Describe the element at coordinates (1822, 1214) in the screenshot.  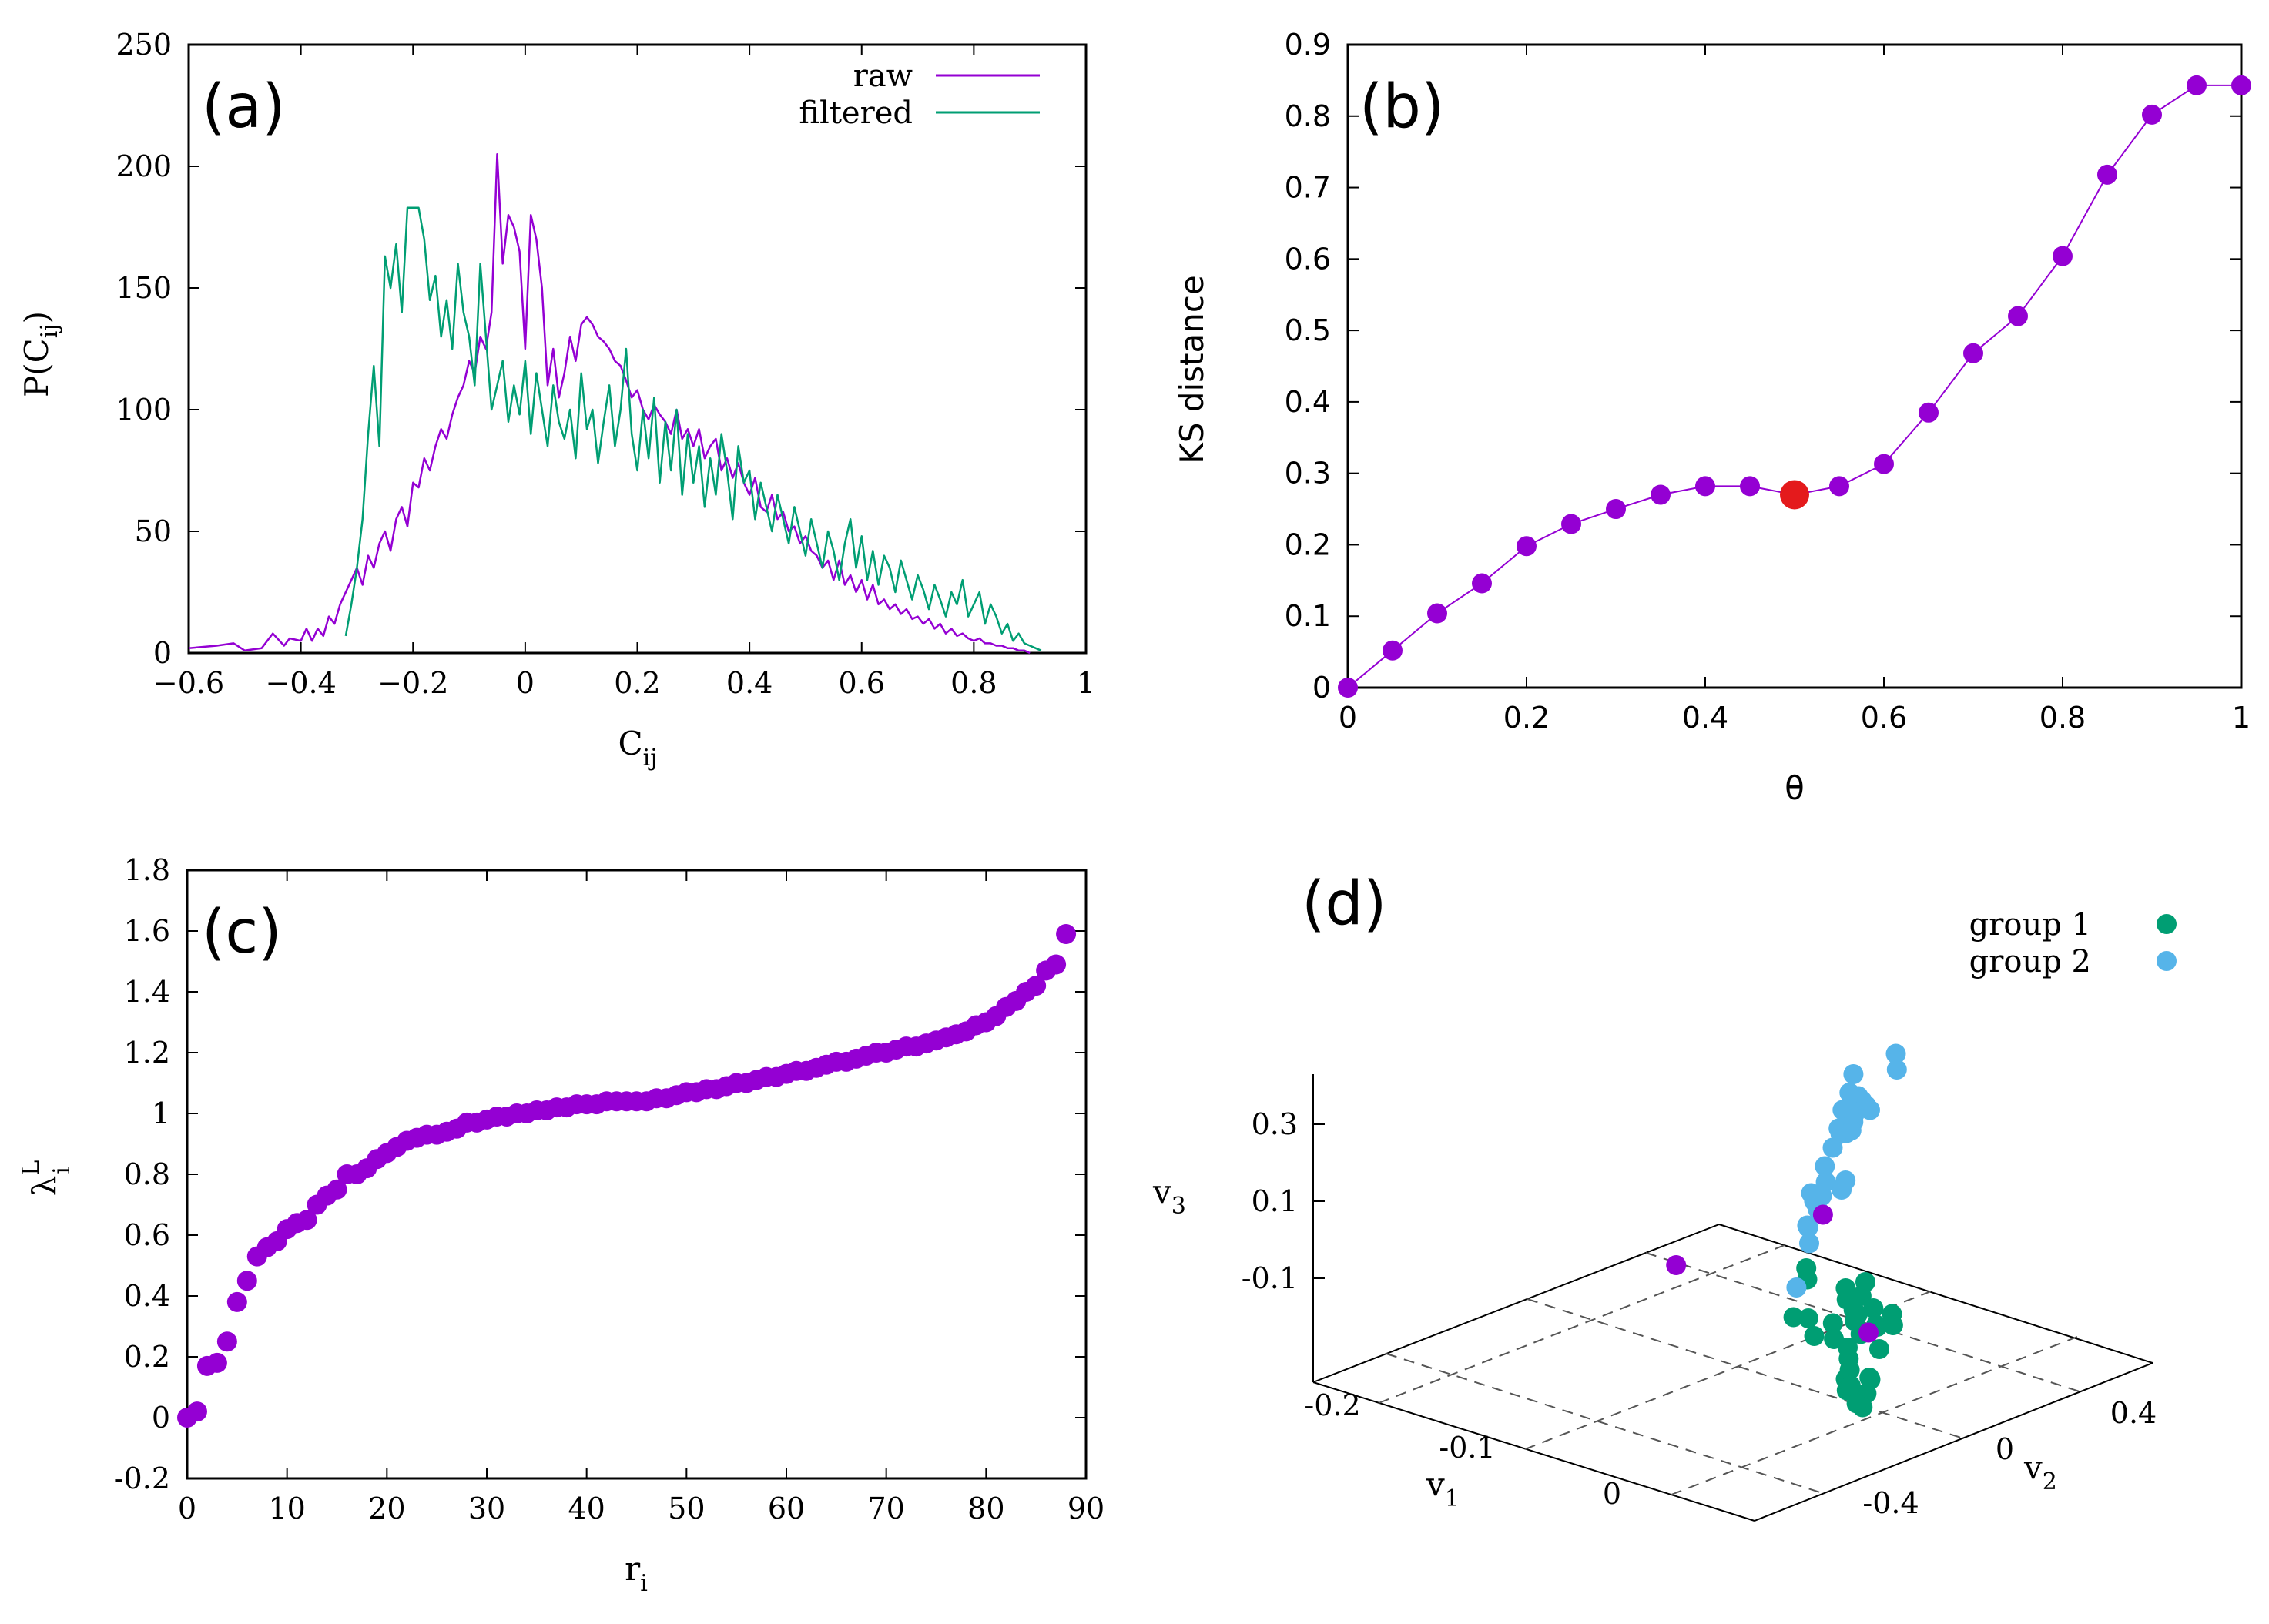
I see `point-outliers` at that location.